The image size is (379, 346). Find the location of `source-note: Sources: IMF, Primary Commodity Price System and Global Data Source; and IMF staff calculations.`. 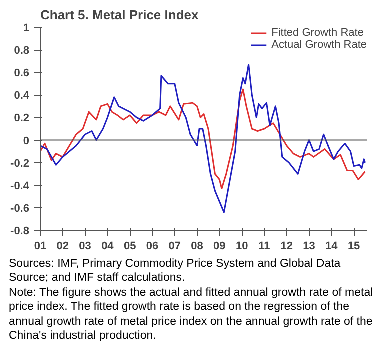

source-note: Sources: IMF, Primary Commodity Price System and Global Data Source; and IMF staff calculations. is located at coordinates (175, 271).